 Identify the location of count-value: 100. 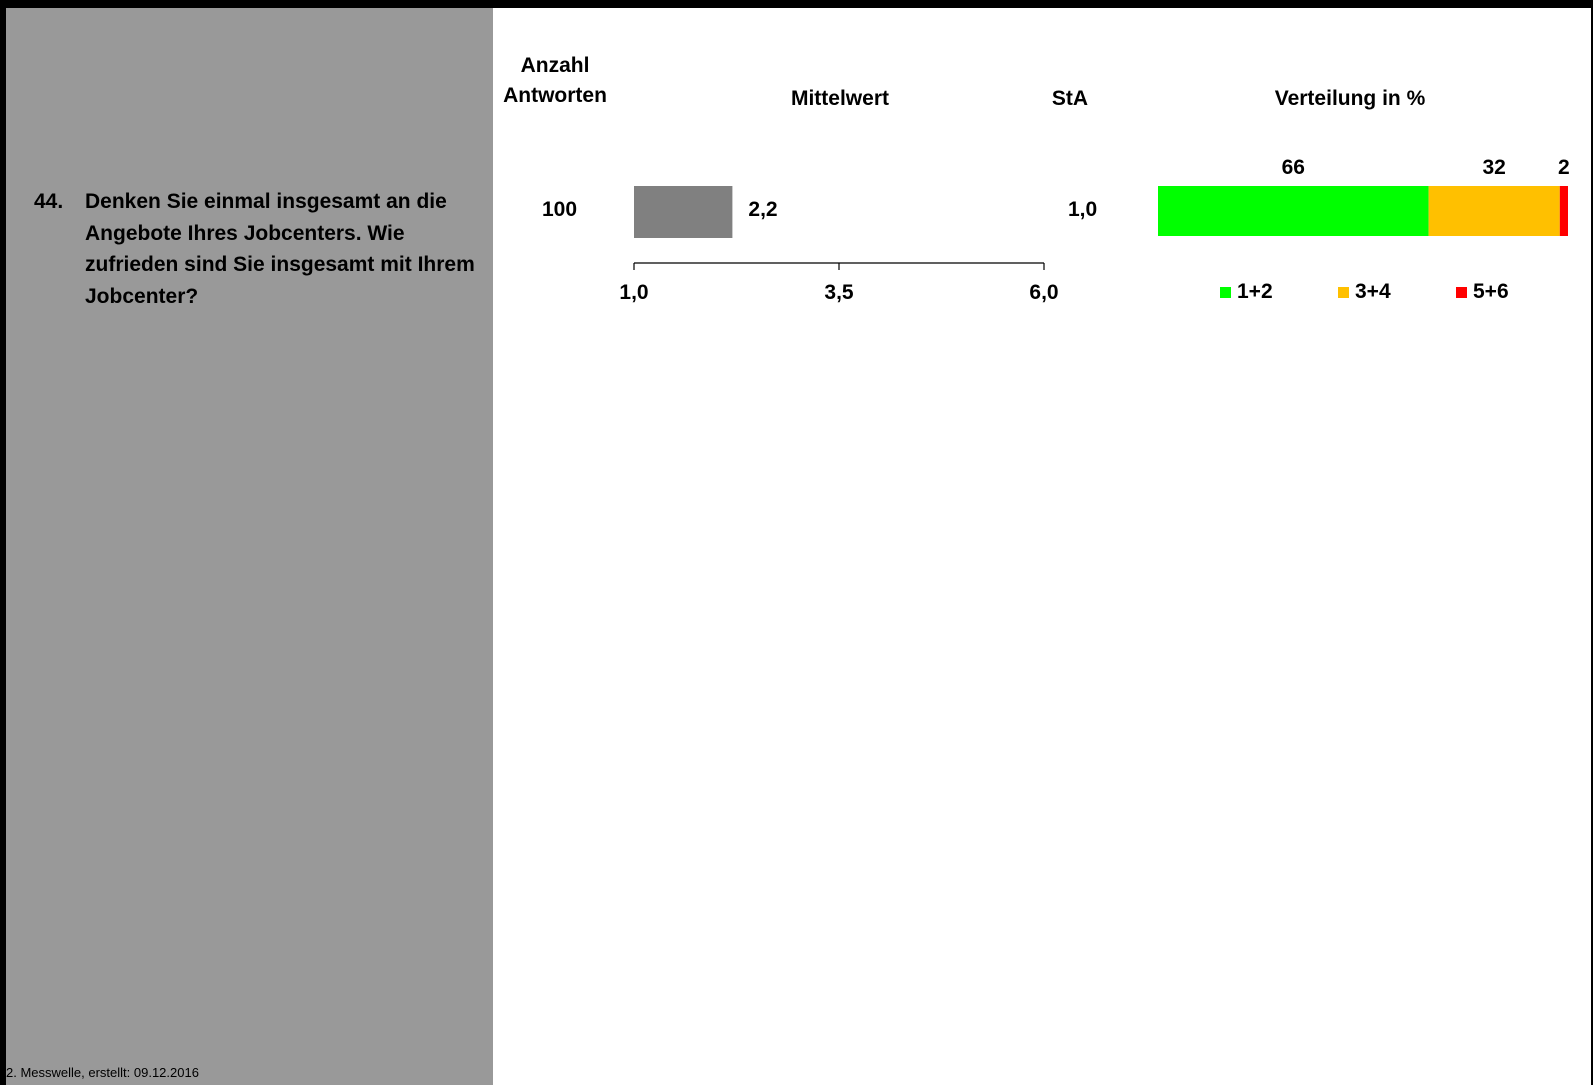
(560, 209).